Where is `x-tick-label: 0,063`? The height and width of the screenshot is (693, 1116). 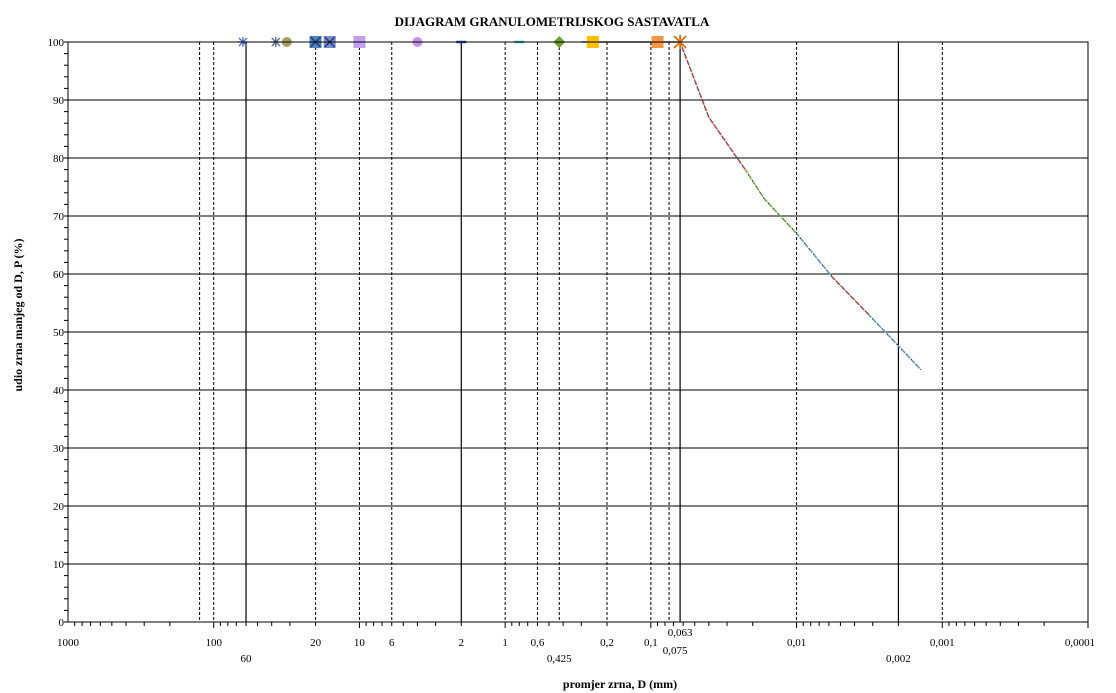
x-tick-label: 0,063 is located at coordinates (680, 633).